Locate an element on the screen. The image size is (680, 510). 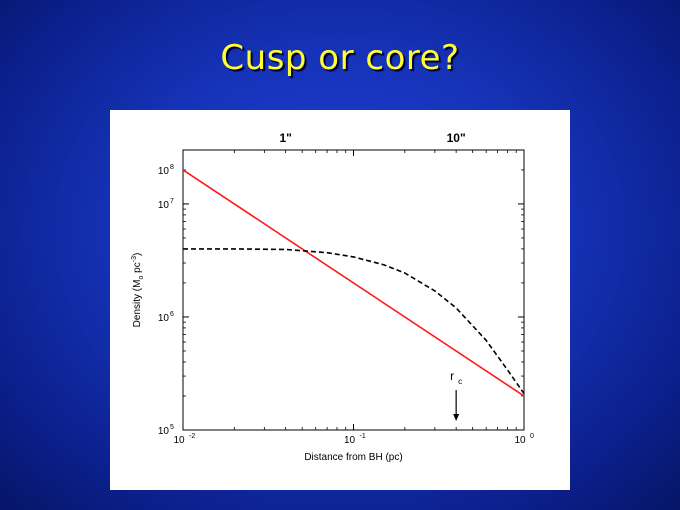
x-tick-label-exponent: -2 is located at coordinates (192, 436).